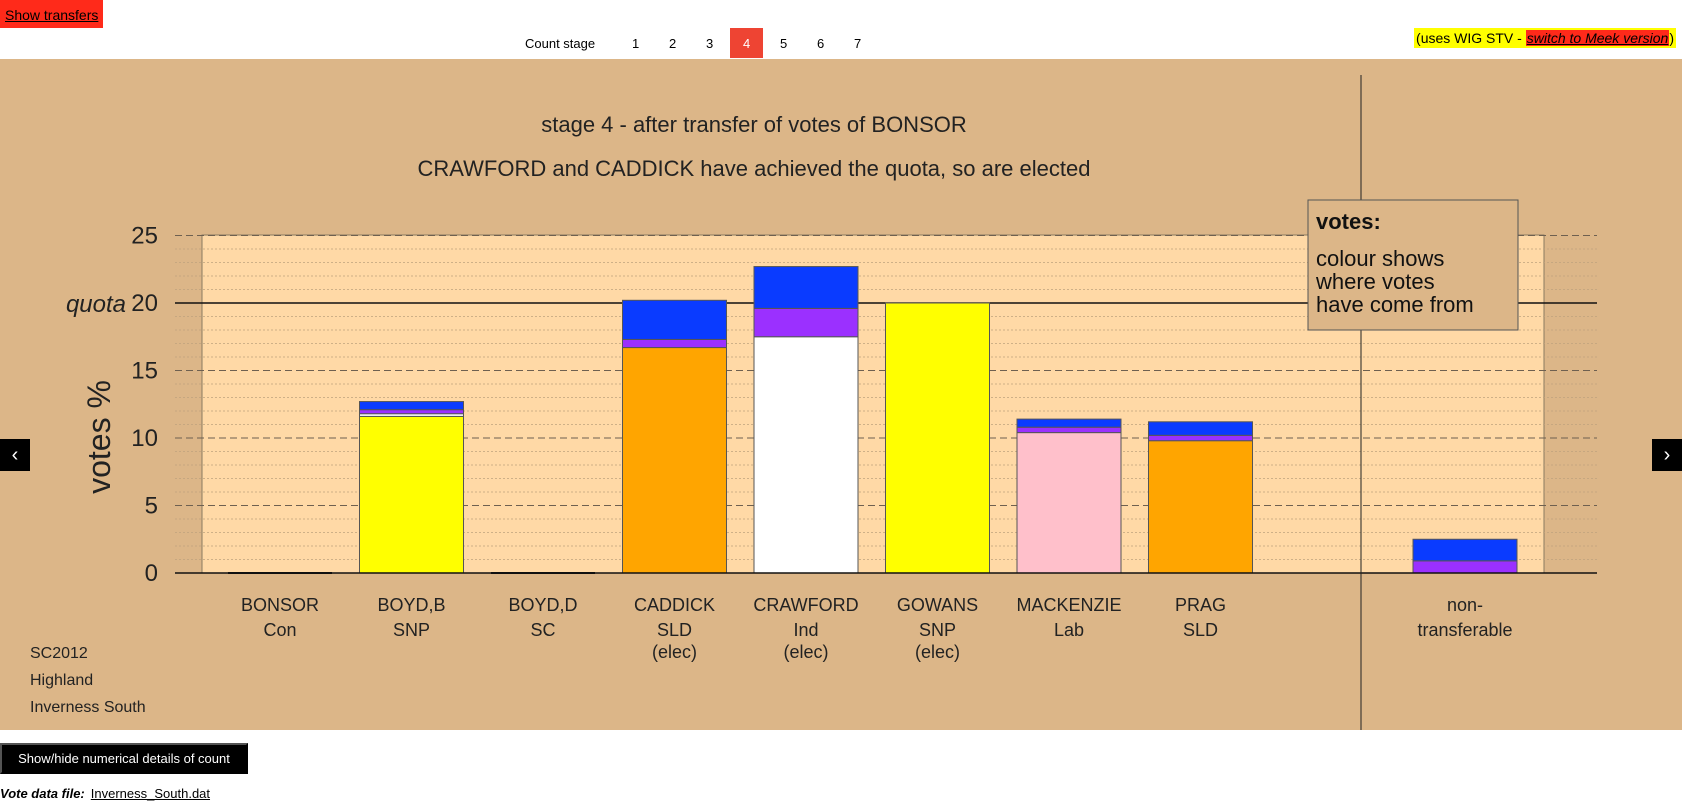 The image size is (1682, 805). Describe the element at coordinates (937, 605) in the screenshot. I see `candidate-name-gowans: GOWANS` at that location.